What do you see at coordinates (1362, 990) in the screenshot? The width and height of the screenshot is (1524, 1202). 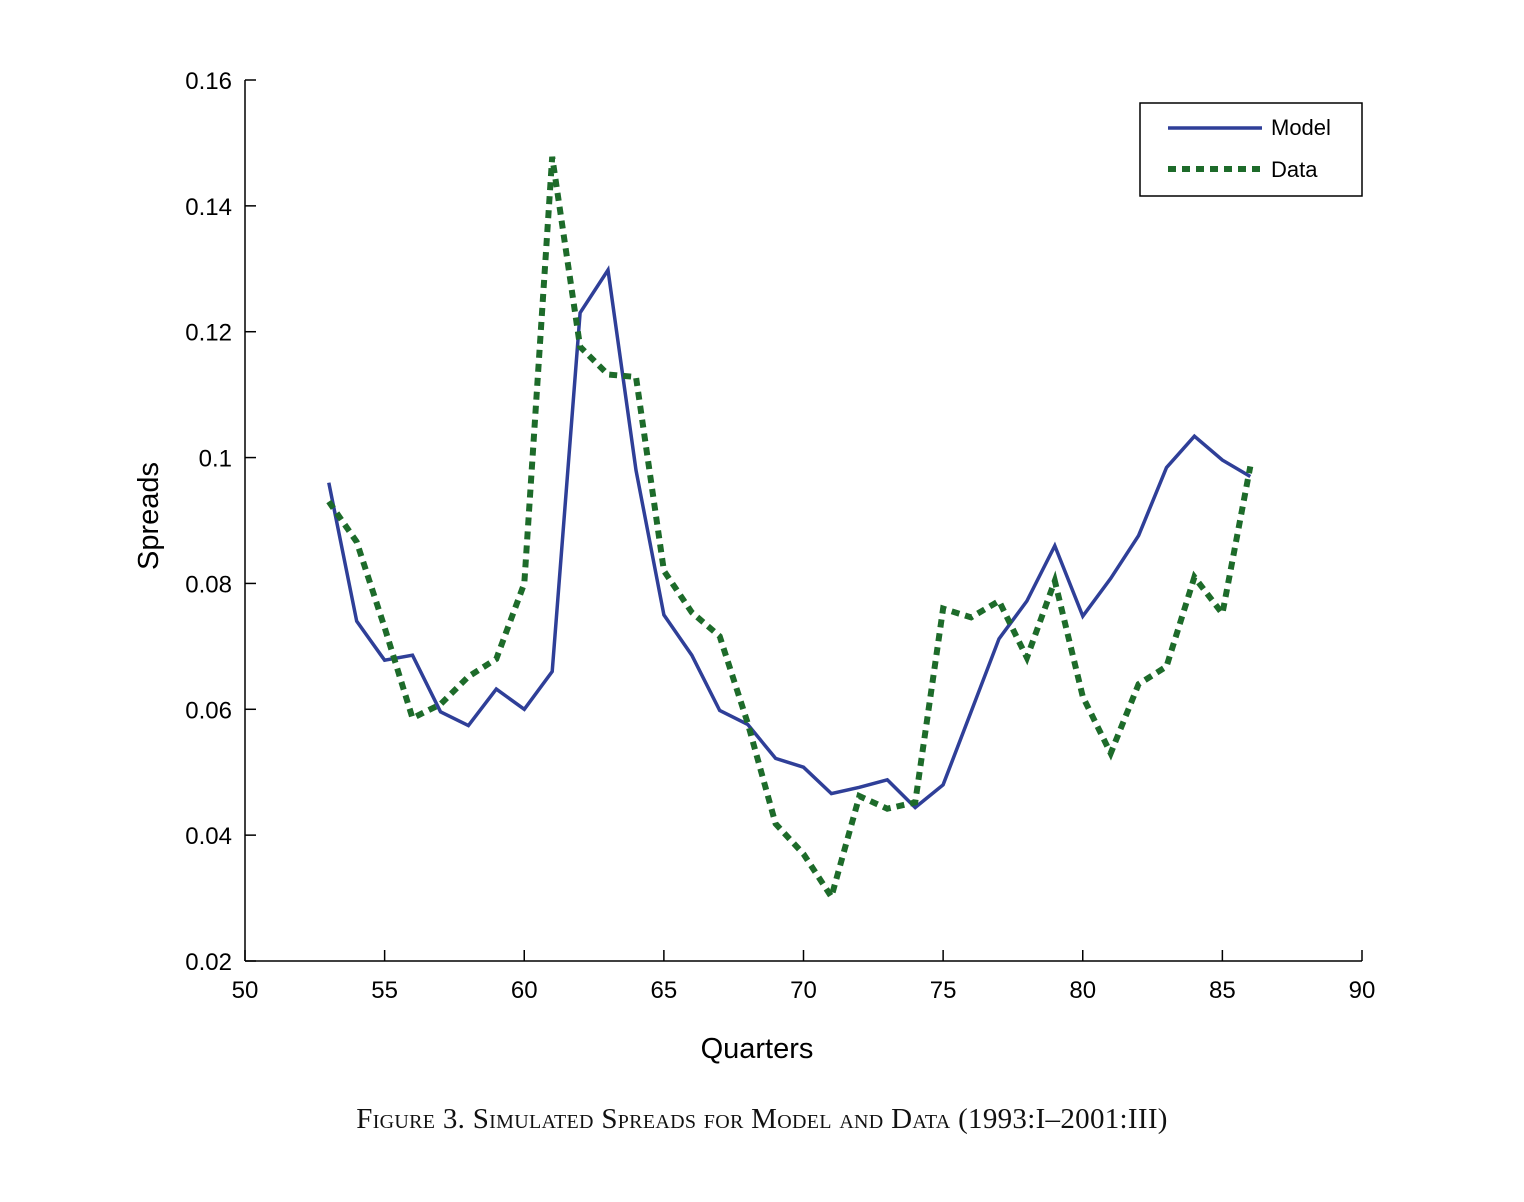 I see `x-tick-label: 90` at bounding box center [1362, 990].